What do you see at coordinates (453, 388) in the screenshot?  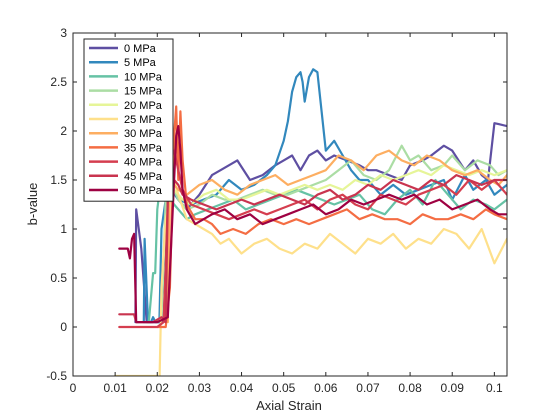 I see `x-tick-label: 0.09` at bounding box center [453, 388].